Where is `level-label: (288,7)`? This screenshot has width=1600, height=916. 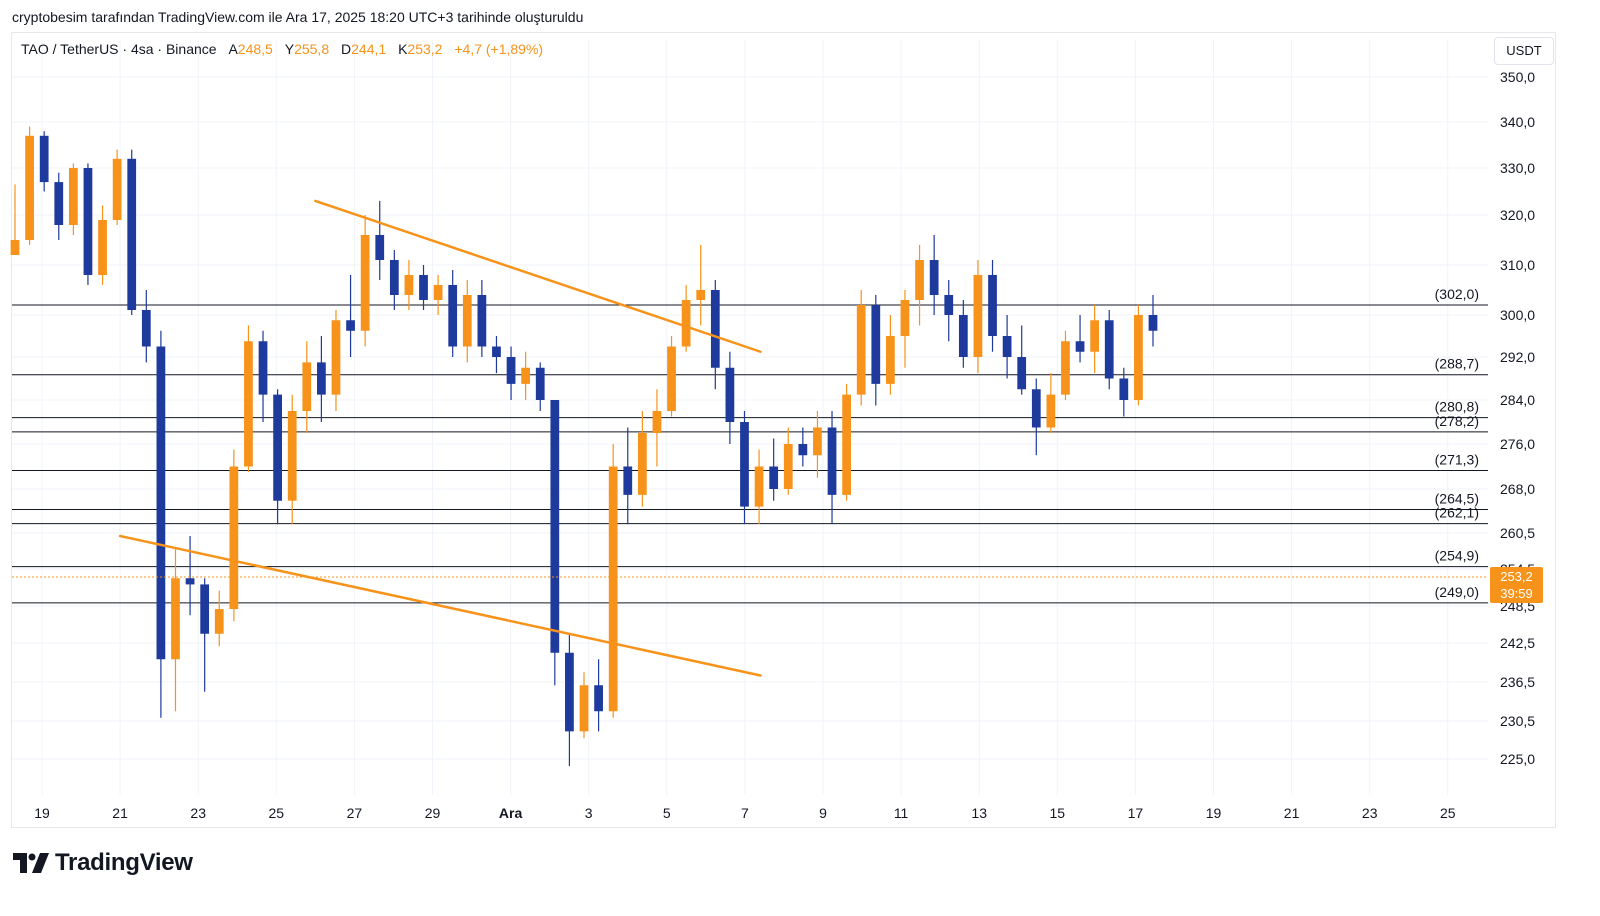 level-label: (288,7) is located at coordinates (1457, 364).